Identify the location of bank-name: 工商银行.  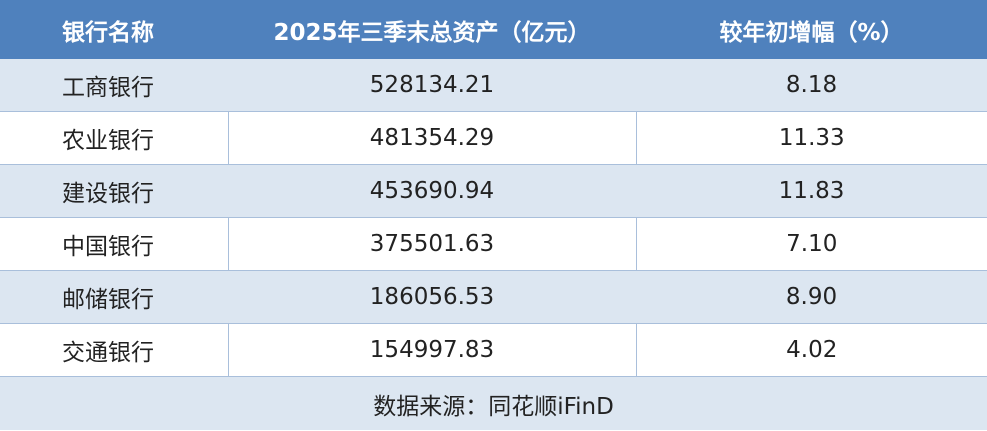
(114, 85).